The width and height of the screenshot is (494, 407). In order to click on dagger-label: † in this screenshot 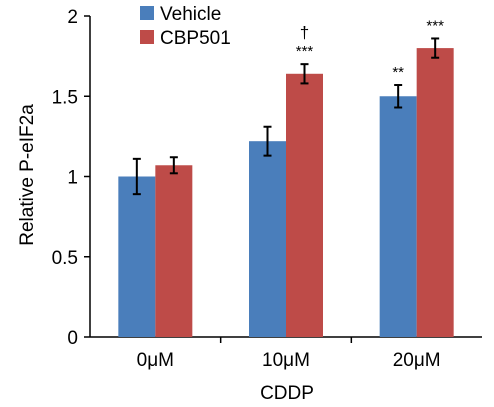, I will do `click(304, 32)`.